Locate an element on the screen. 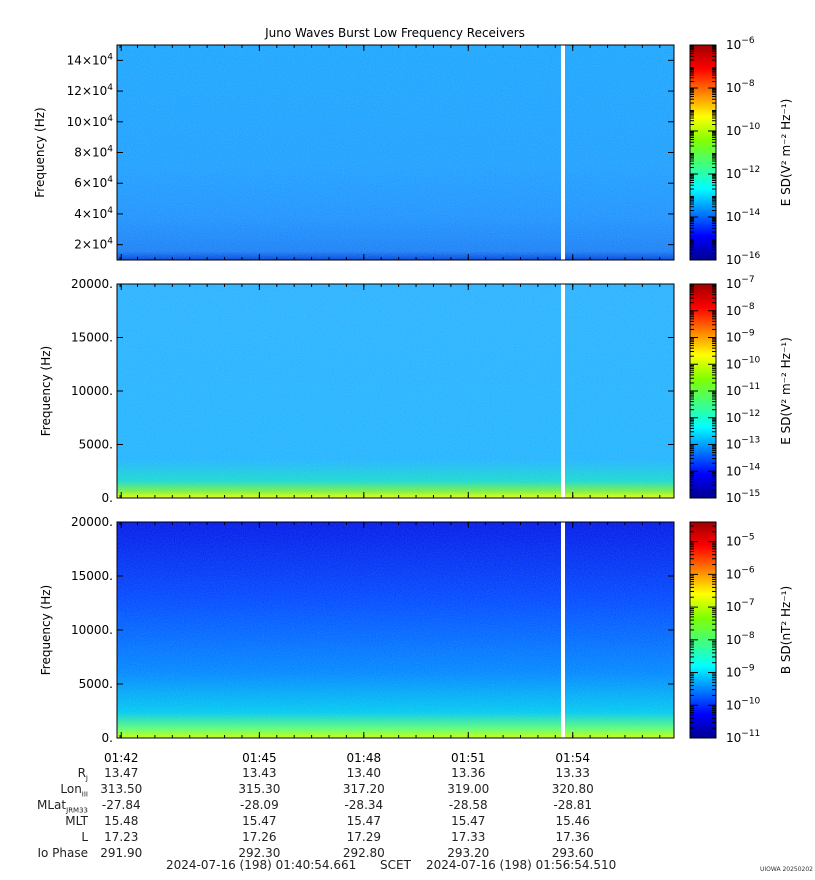  panel-1-colorbar-frame is located at coordinates (703, 152).